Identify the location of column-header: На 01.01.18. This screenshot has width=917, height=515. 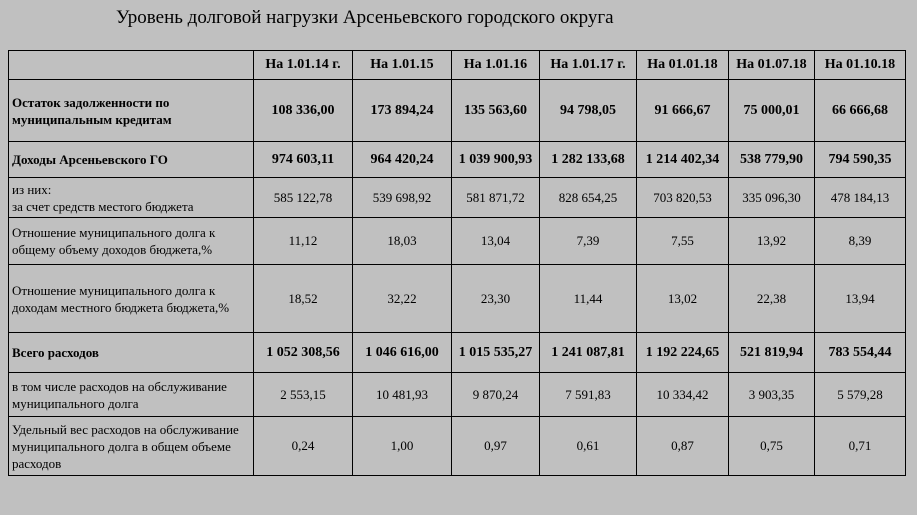
(682, 65).